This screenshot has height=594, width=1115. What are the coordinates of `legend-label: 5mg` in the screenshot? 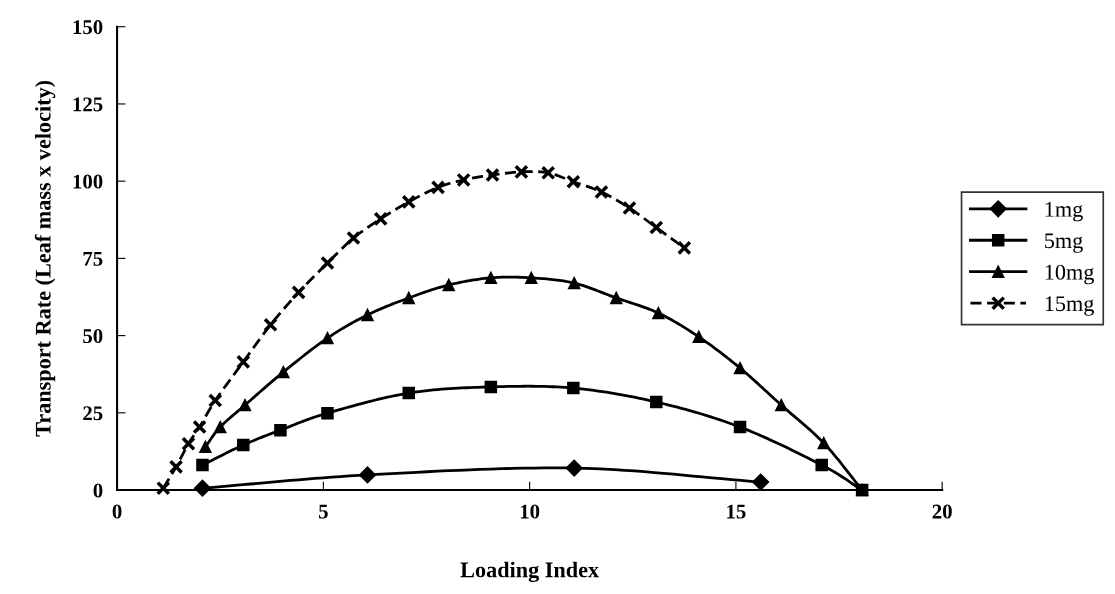 It's located at (1064, 243).